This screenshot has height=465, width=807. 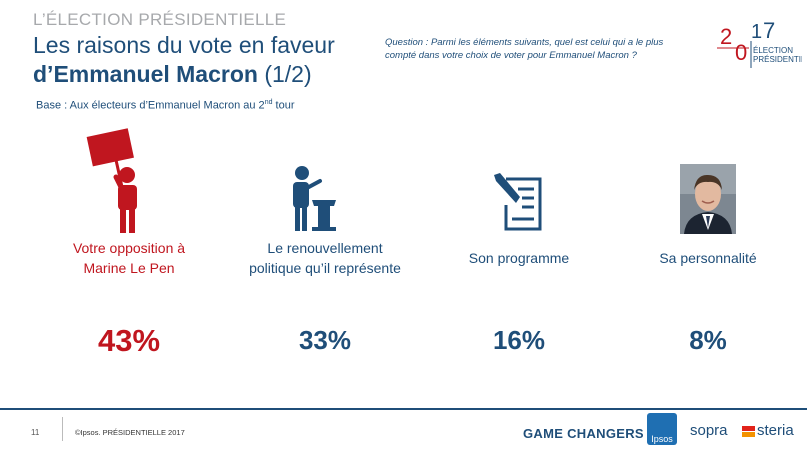 I want to click on logo-digit-2: 2, so click(x=726, y=36).